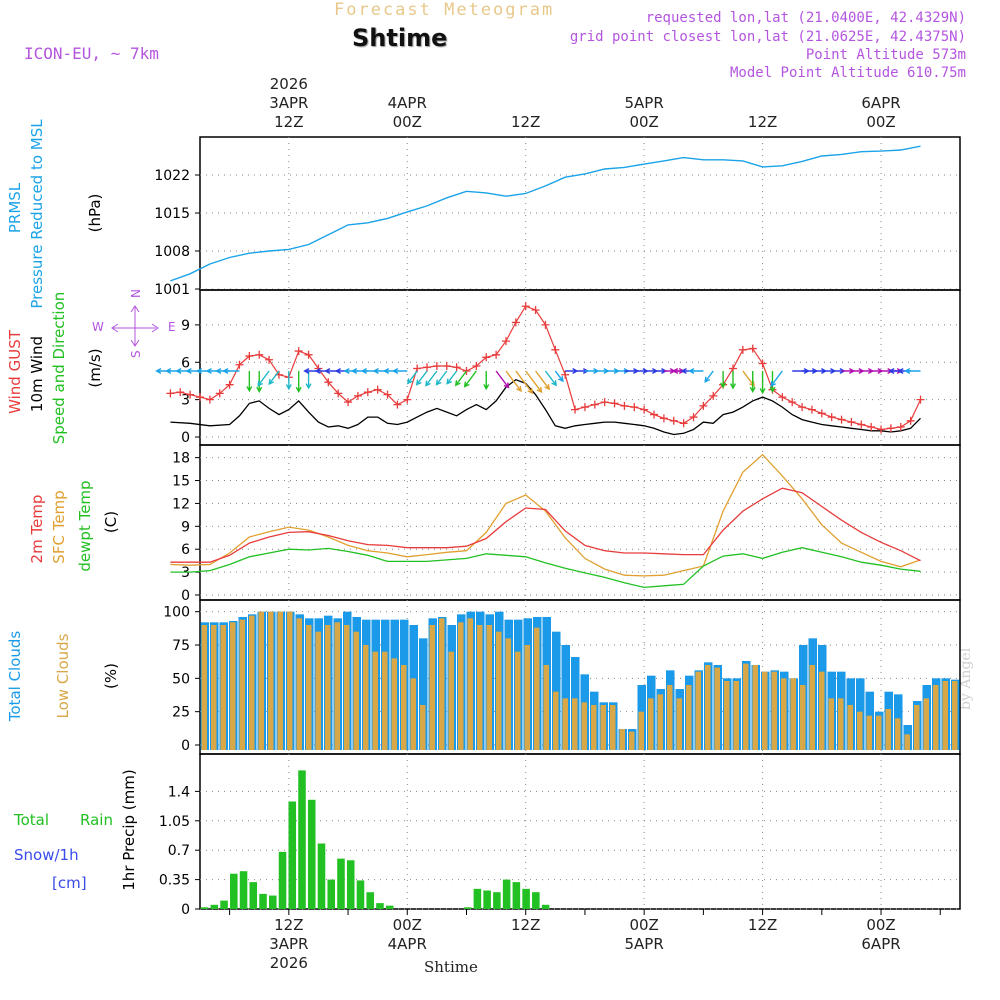 This screenshot has width=1000, height=1000. What do you see at coordinates (129, 829) in the screenshot?
I see `precip-label: 1hr Precip (mm)` at bounding box center [129, 829].